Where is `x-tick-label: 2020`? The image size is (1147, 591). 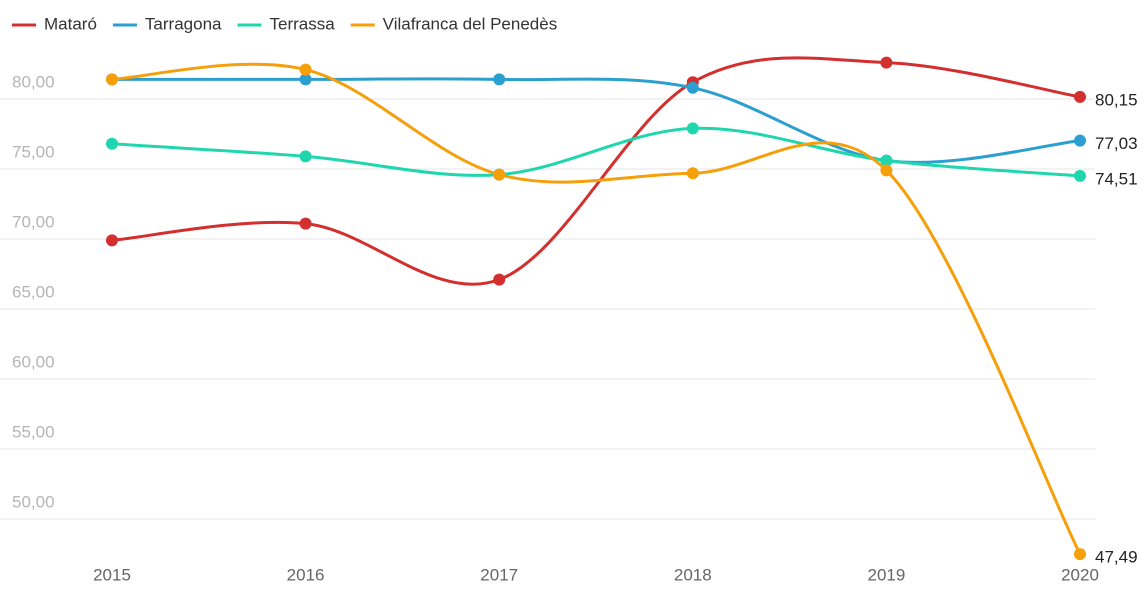 x-tick-label: 2020 is located at coordinates (1080, 574).